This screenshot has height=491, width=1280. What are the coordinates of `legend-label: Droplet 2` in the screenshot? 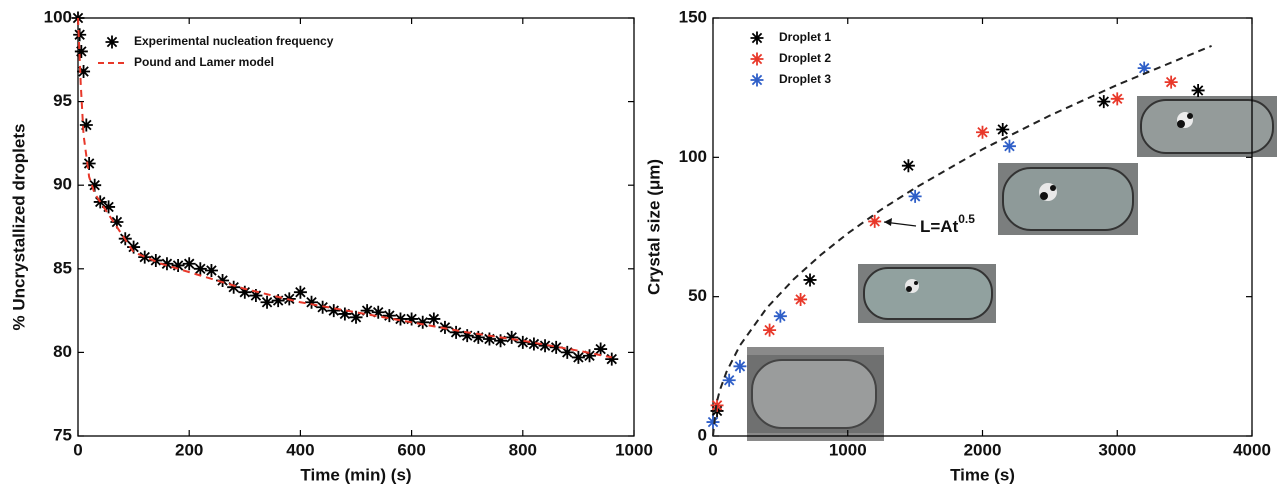 It's located at (805, 58).